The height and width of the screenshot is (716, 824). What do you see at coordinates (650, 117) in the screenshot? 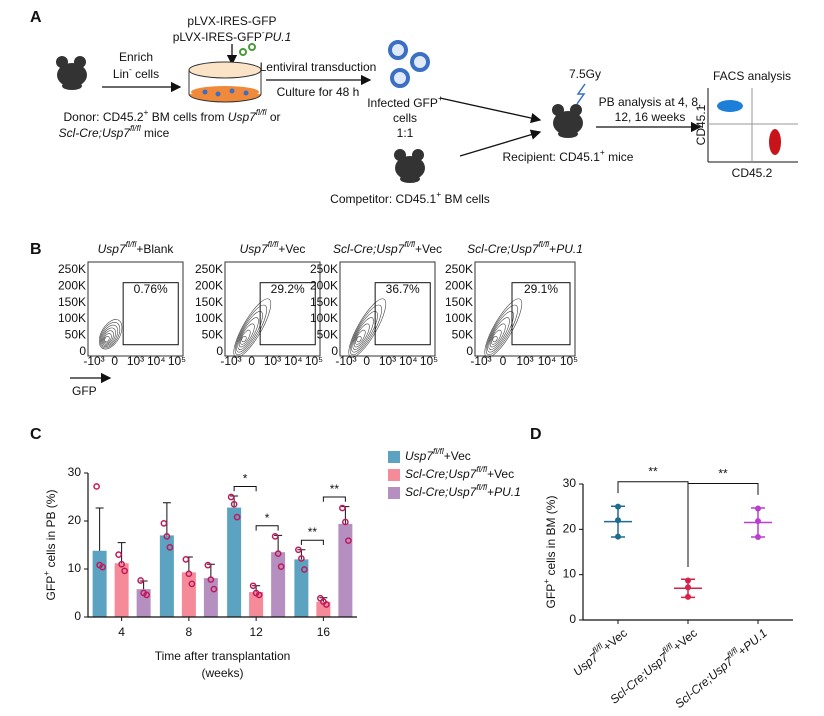
I see `step-text: 12, 16 weeks` at bounding box center [650, 117].